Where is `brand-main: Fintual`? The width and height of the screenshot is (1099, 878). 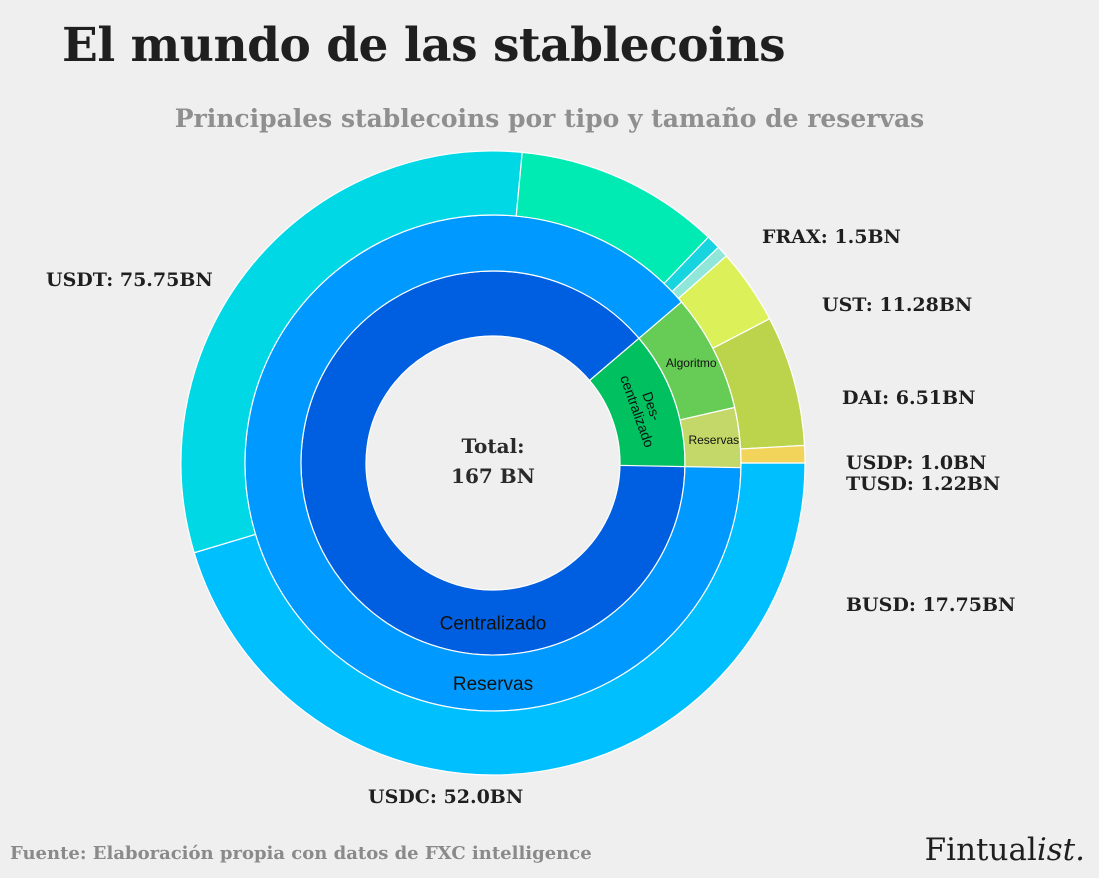 brand-main: Fintual is located at coordinates (980, 850).